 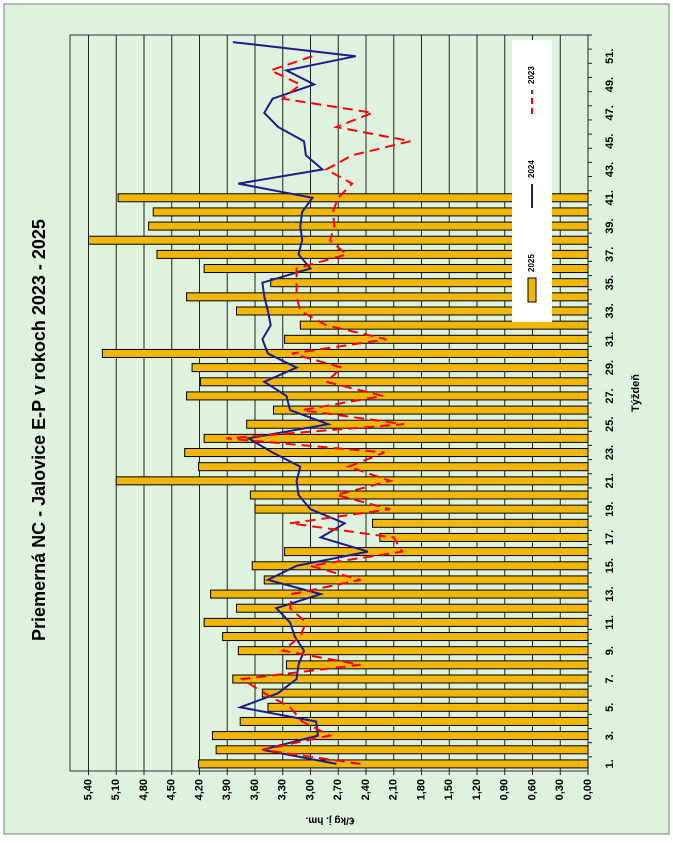 What do you see at coordinates (610, 593) in the screenshot?
I see `x-tick-label: 13.` at bounding box center [610, 593].